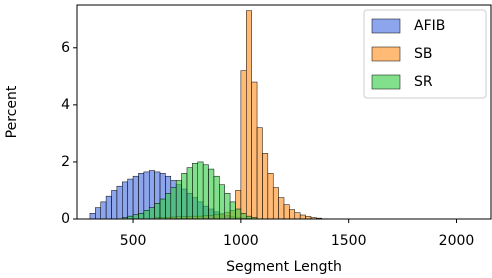 This screenshot has width=492, height=278. What do you see at coordinates (65, 219) in the screenshot?
I see `y-tick-label: 0` at bounding box center [65, 219].